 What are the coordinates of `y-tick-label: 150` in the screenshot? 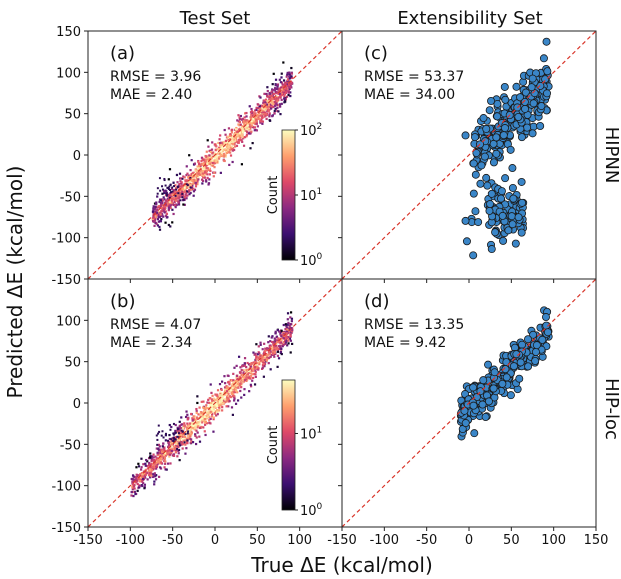 It's located at (68, 32).